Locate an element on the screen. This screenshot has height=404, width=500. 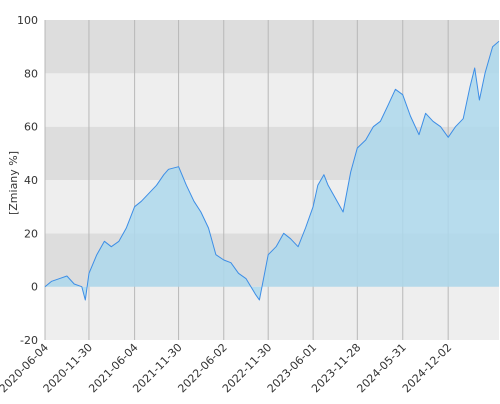
y-tick-label: -20 is located at coordinates (29, 340).